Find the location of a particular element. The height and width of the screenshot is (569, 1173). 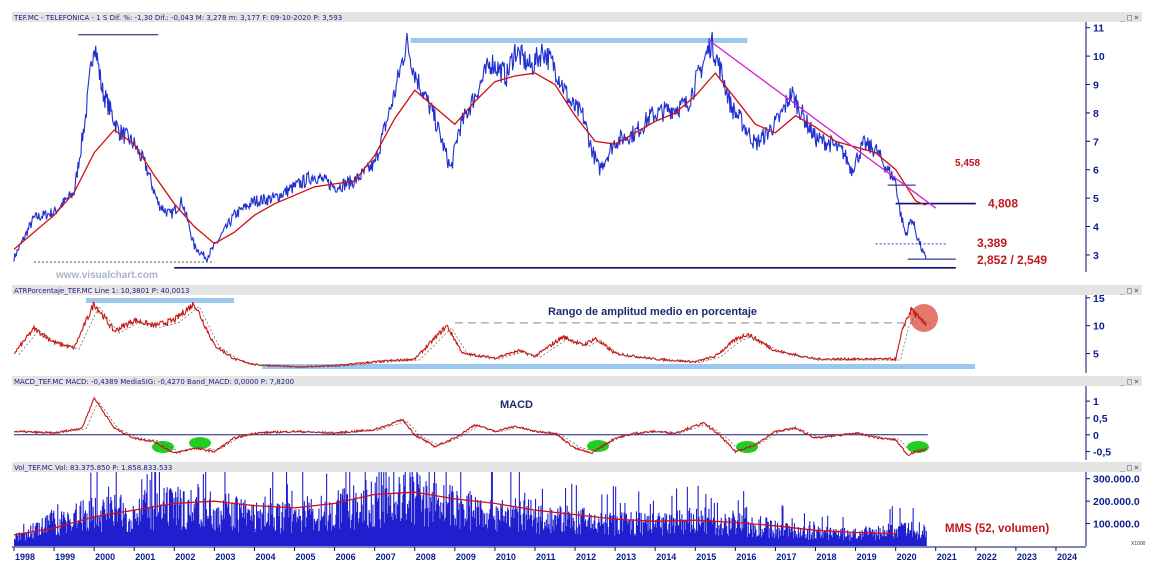

macd-header-bar is located at coordinates (577, 381).